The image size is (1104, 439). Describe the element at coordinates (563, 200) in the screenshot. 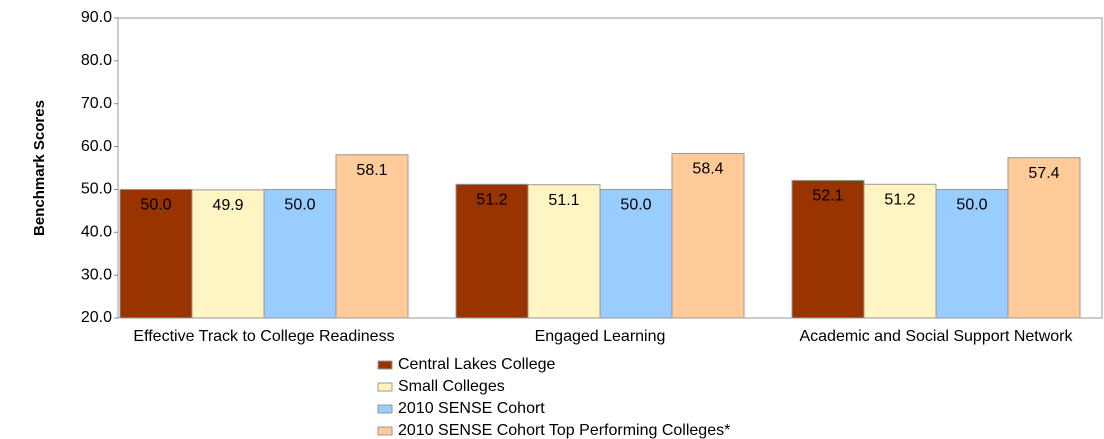

I see `data-label: 51.1` at that location.